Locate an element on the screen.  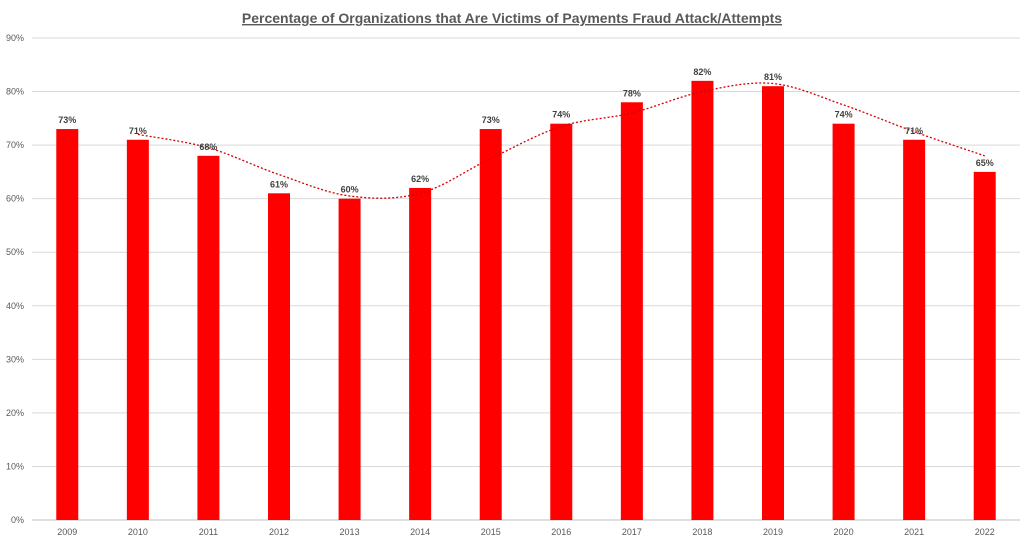
x-tick-label: 2018 is located at coordinates (702, 532).